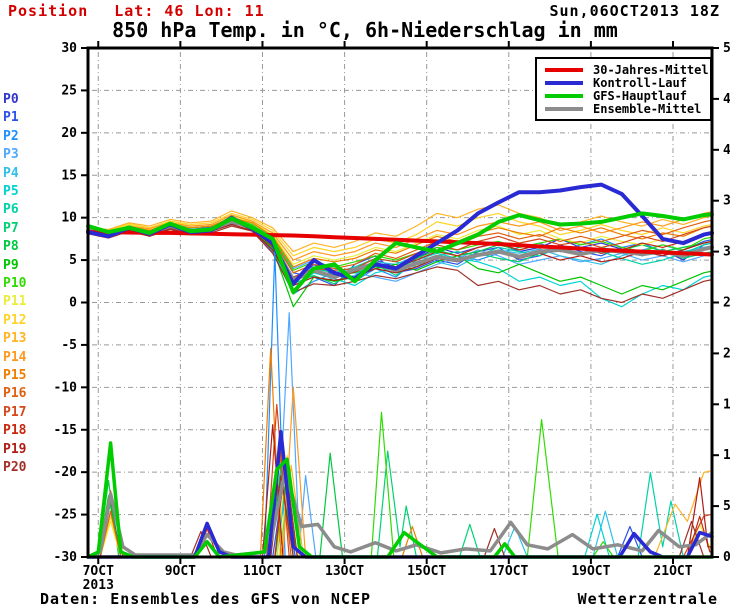 The image size is (730, 609). Describe the element at coordinates (590, 571) in the screenshot. I see `x-axis-label: 19OCT` at that location.